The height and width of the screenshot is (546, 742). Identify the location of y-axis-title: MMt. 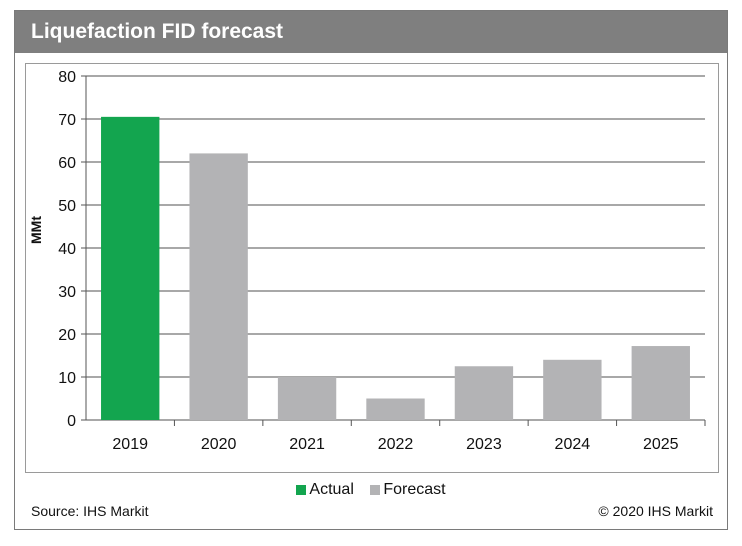
(36, 230).